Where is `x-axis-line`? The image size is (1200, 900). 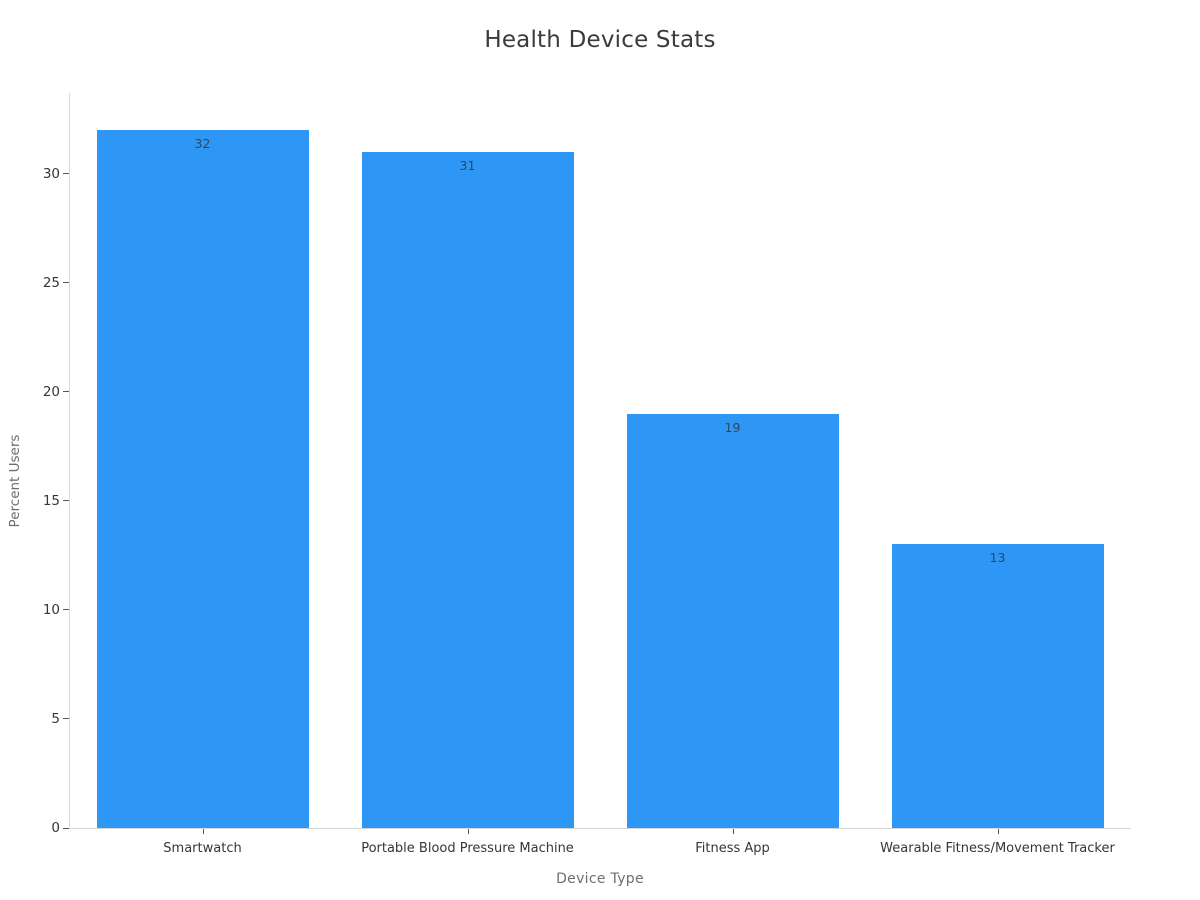
x-axis-line is located at coordinates (600, 828).